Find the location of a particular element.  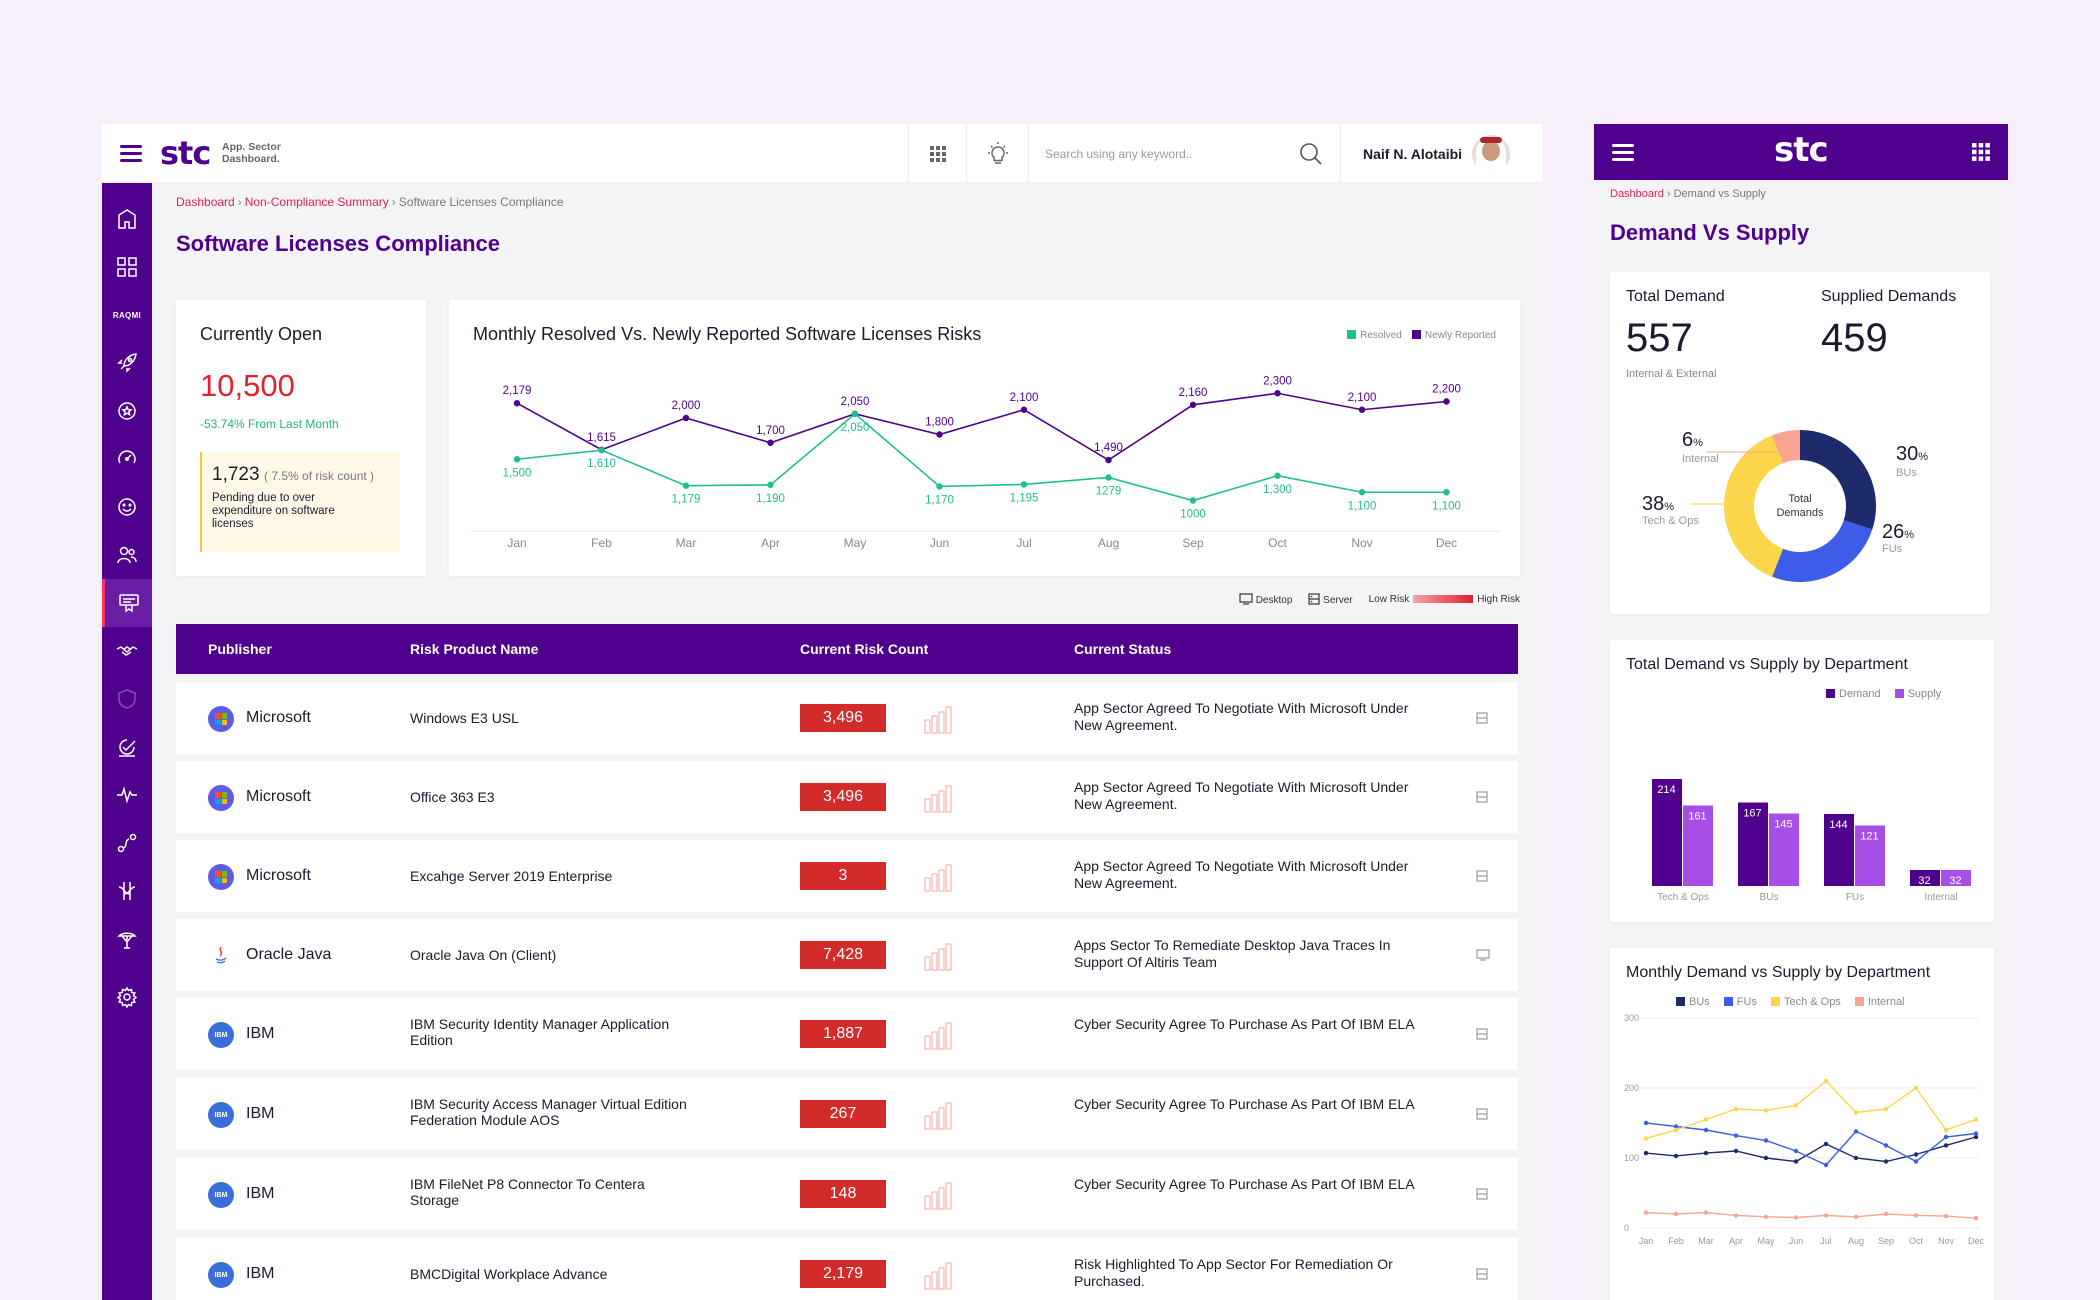

x-tick-label: Sep is located at coordinates (1886, 1241).